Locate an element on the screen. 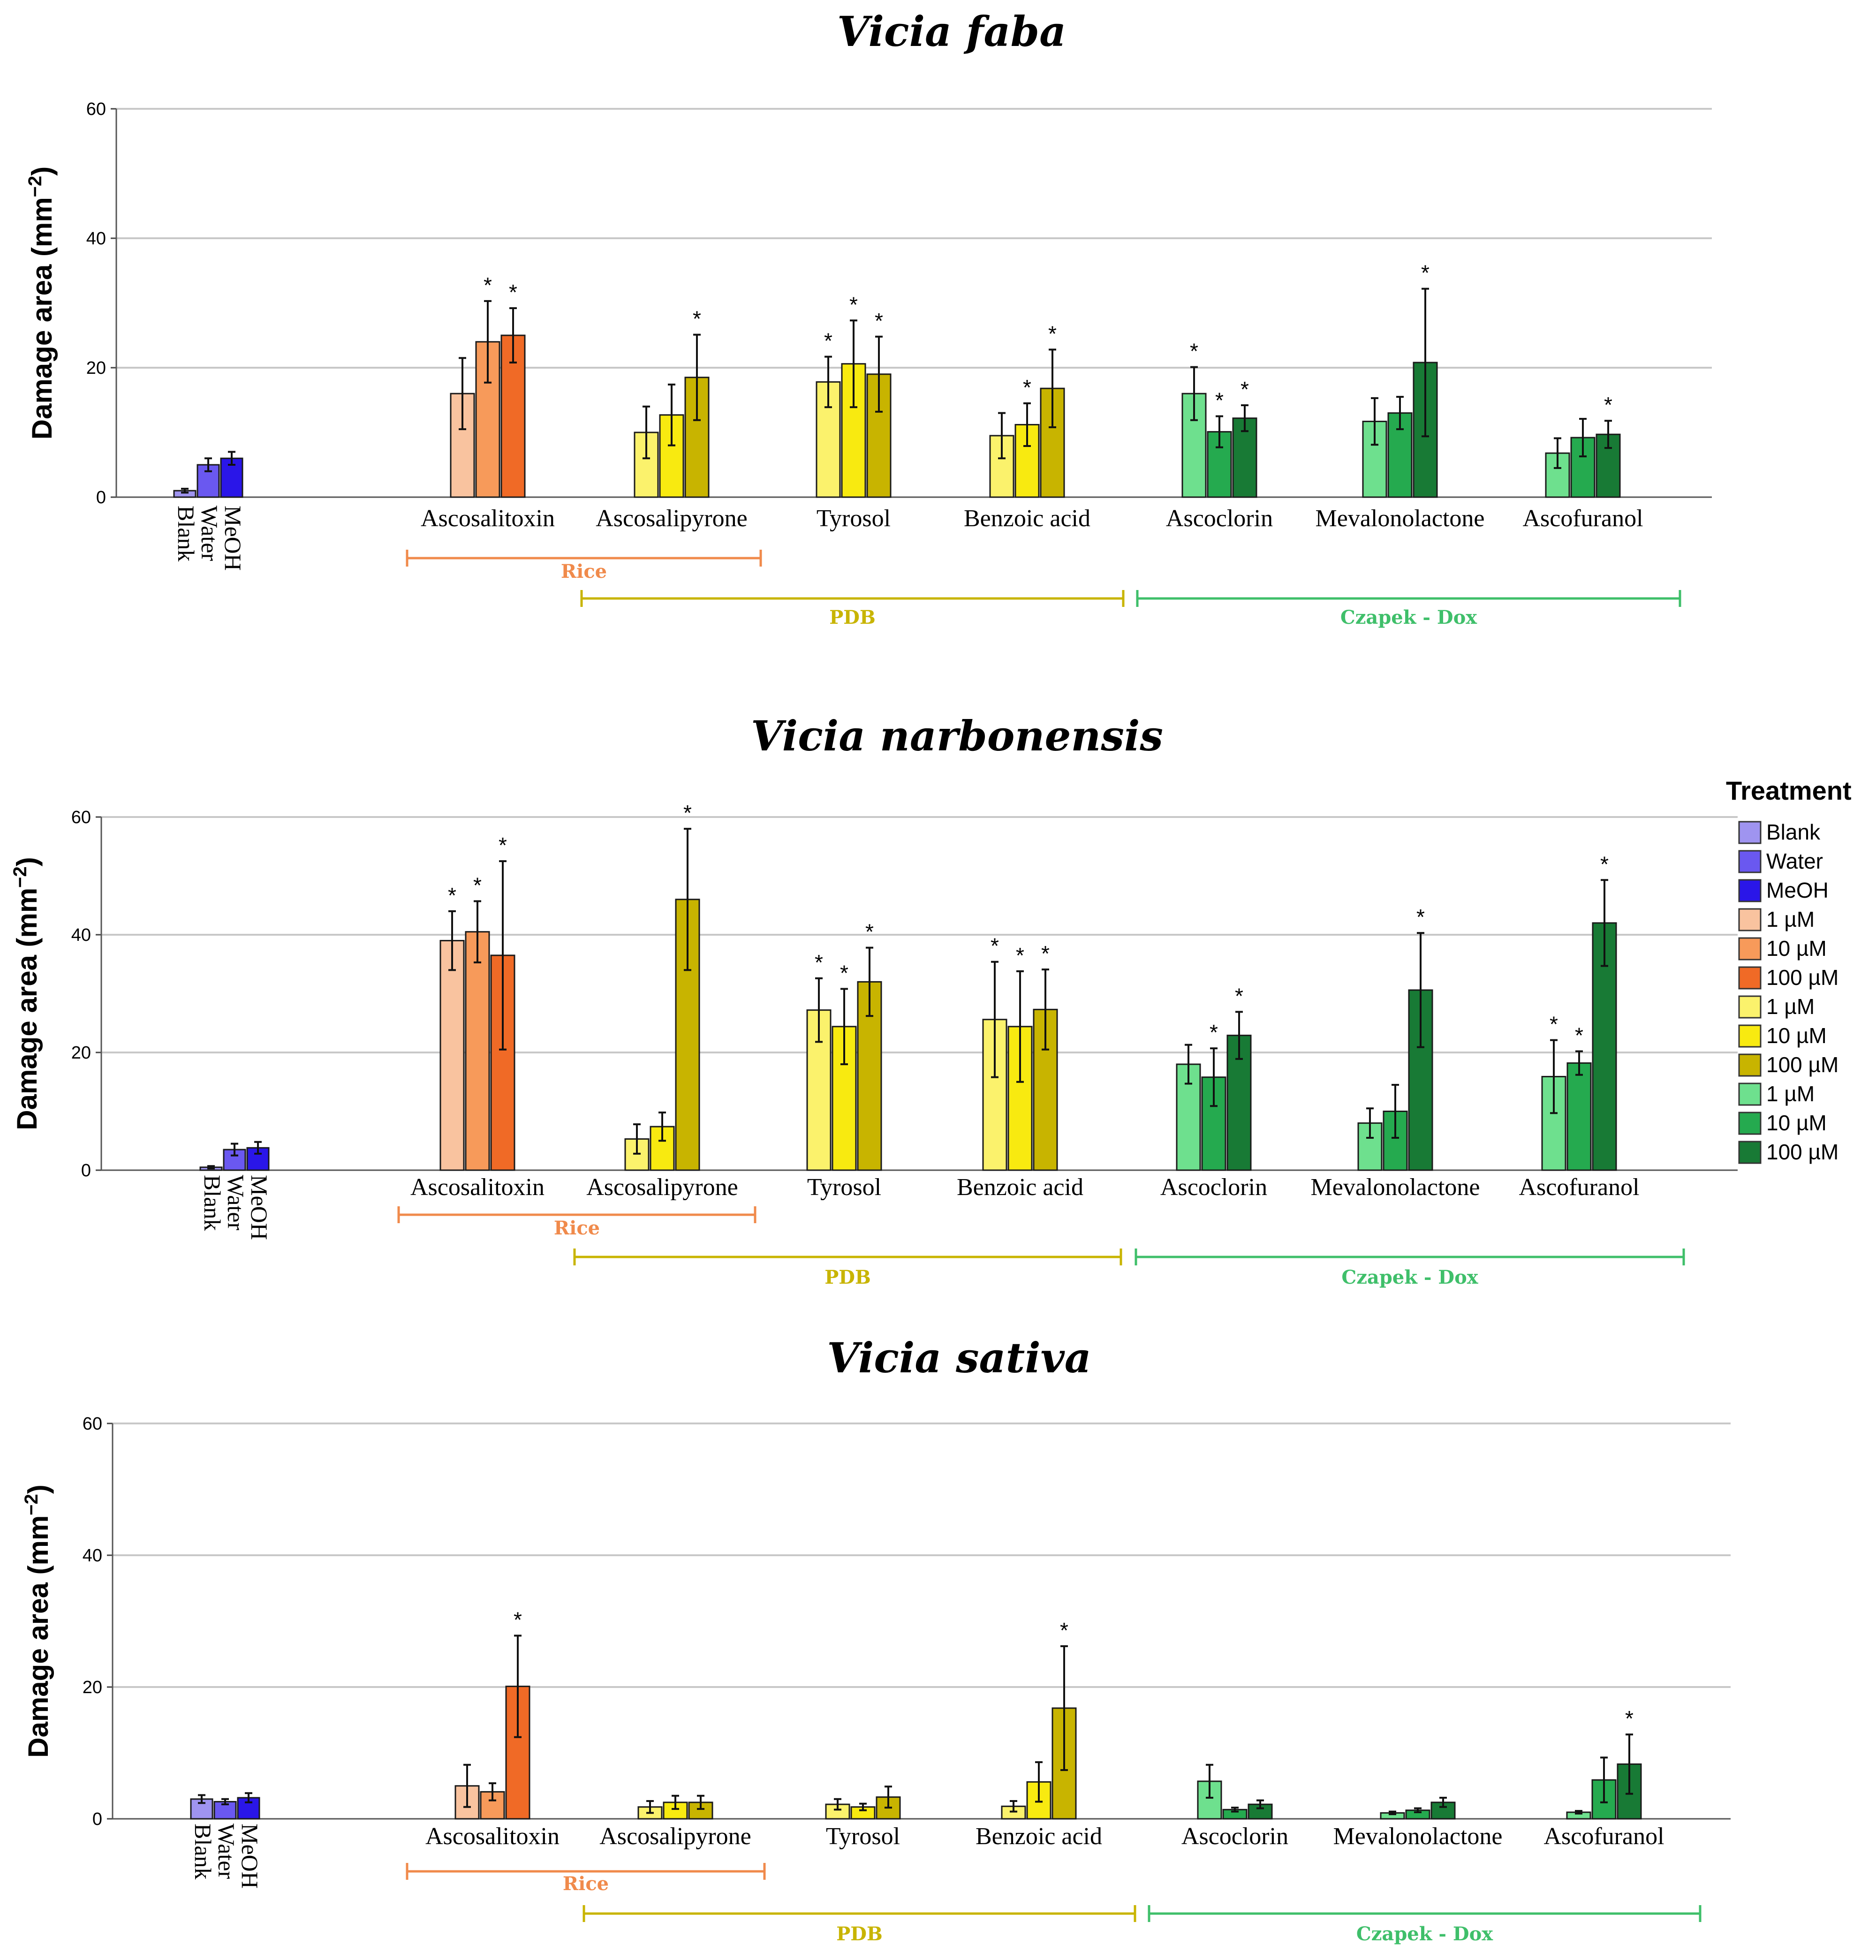 The width and height of the screenshot is (1876, 1960). legend-label: MeOH is located at coordinates (1797, 890).